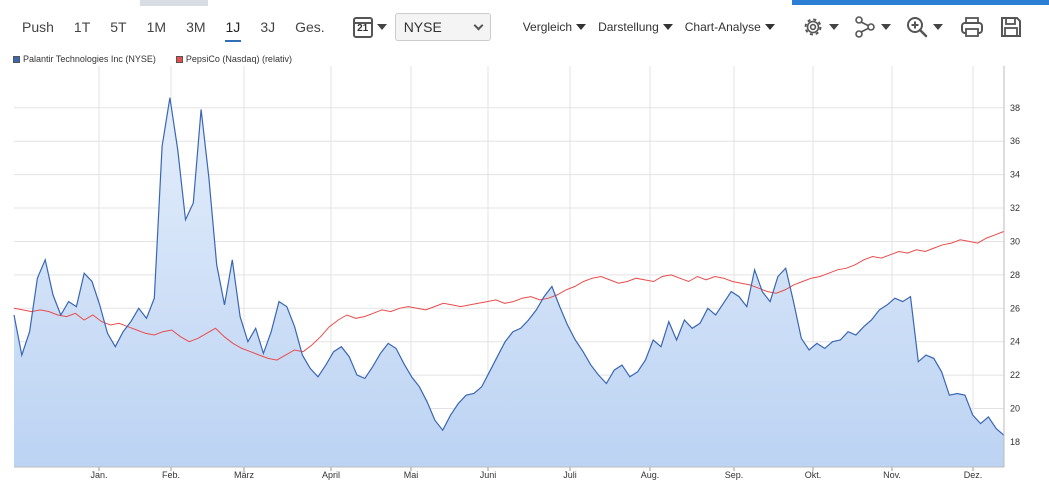 This screenshot has width=1049, height=488. What do you see at coordinates (156, 27) in the screenshot?
I see `range-1m-button: 1M` at bounding box center [156, 27].